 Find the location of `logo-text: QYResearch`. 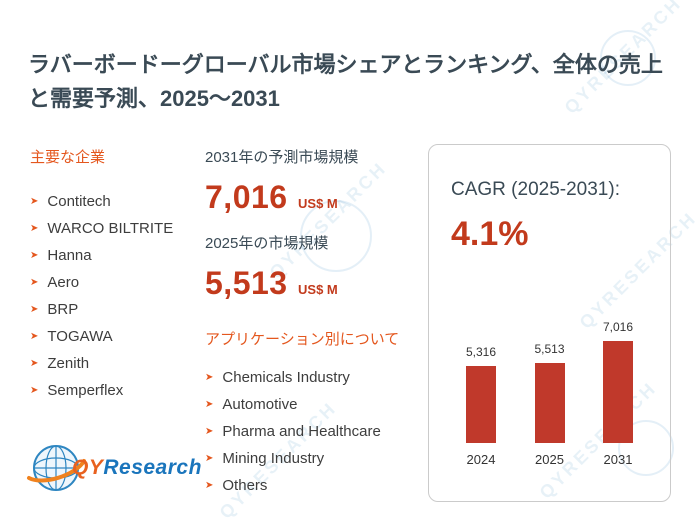

logo-text: QYResearch is located at coordinates (137, 468).